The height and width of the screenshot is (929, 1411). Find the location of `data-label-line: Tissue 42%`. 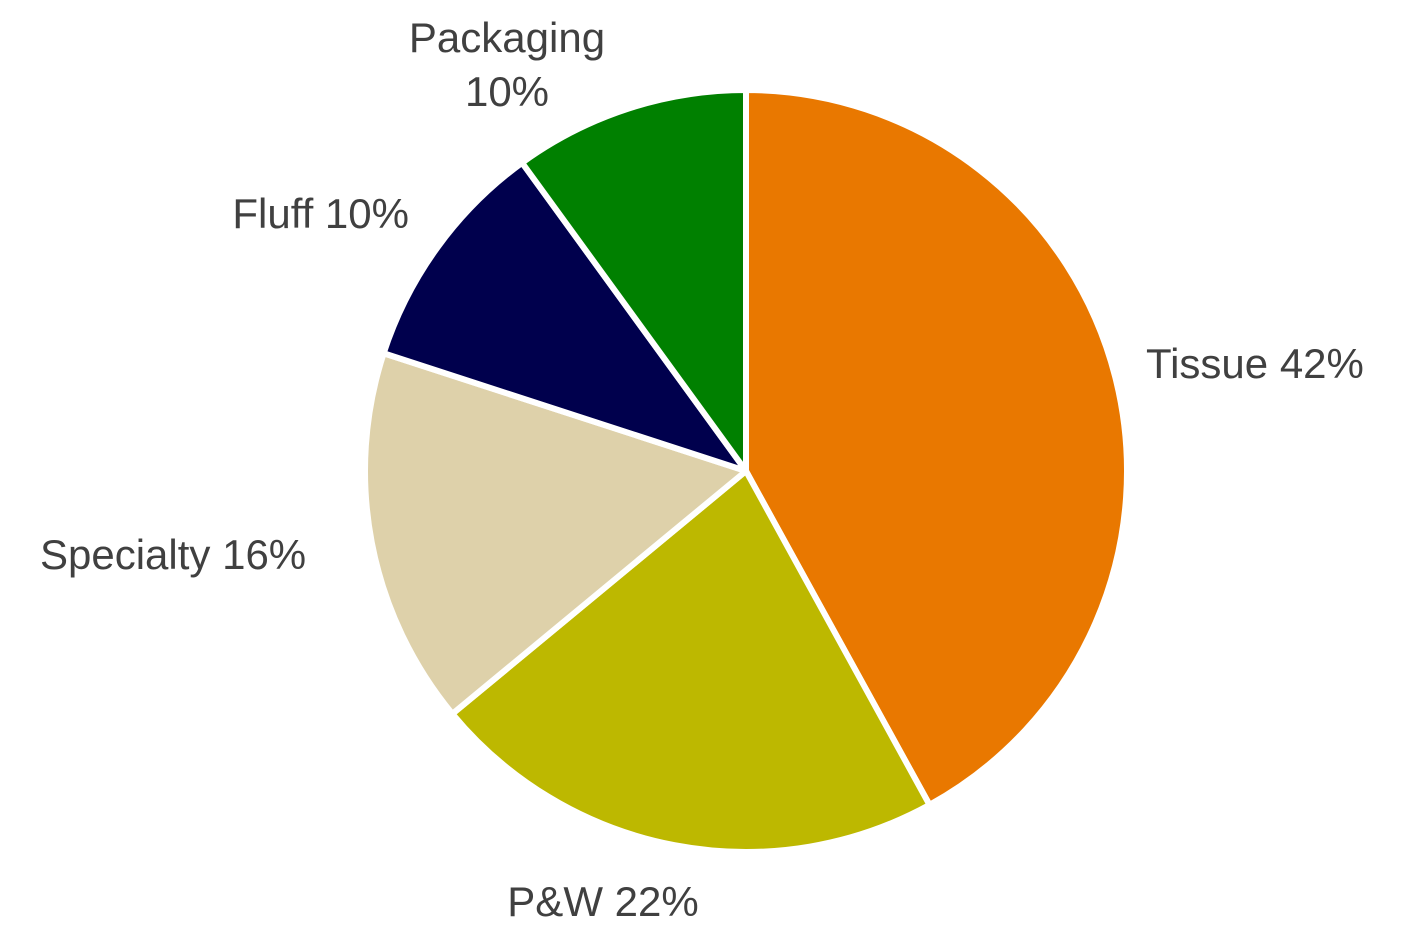

data-label-line: Tissue 42% is located at coordinates (1255, 363).